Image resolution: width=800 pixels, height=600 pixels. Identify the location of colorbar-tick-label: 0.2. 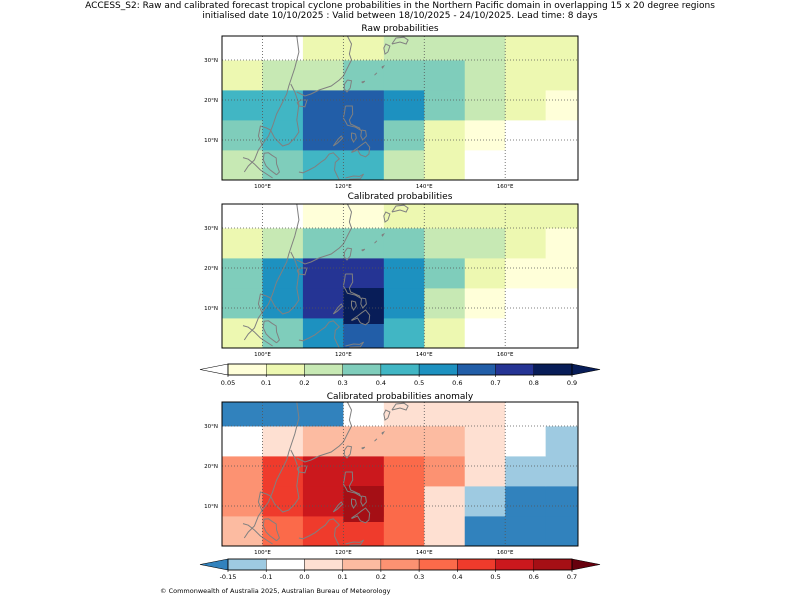
(304, 383).